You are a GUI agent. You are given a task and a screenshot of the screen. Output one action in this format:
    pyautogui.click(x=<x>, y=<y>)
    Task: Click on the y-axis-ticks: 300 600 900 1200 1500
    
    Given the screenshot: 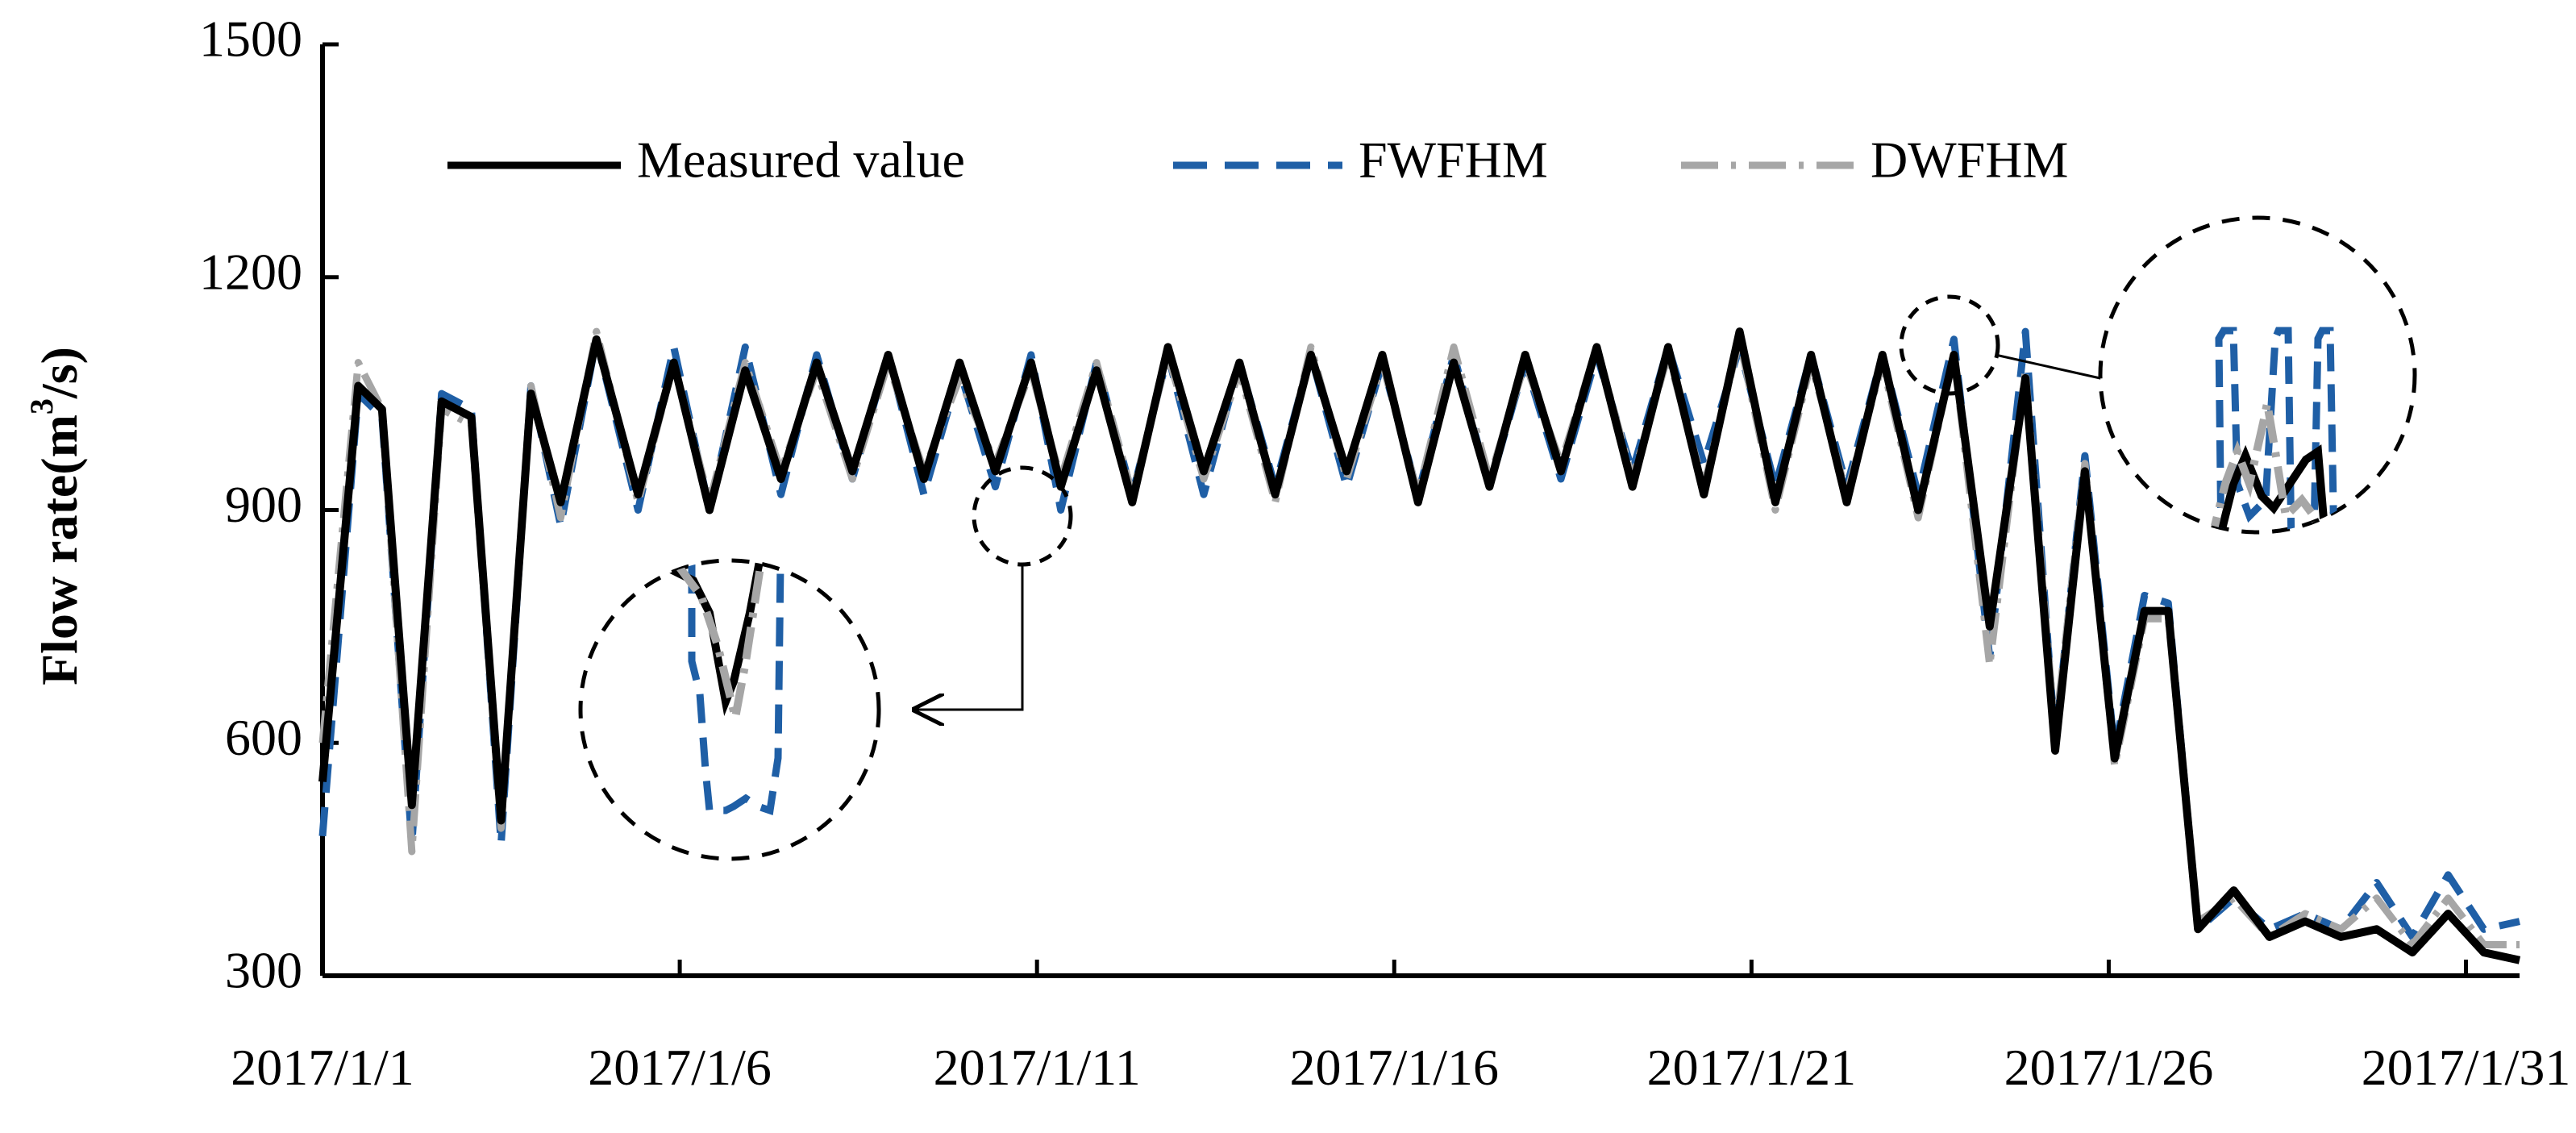 What is the action you would take?
    pyautogui.click(x=269, y=504)
    